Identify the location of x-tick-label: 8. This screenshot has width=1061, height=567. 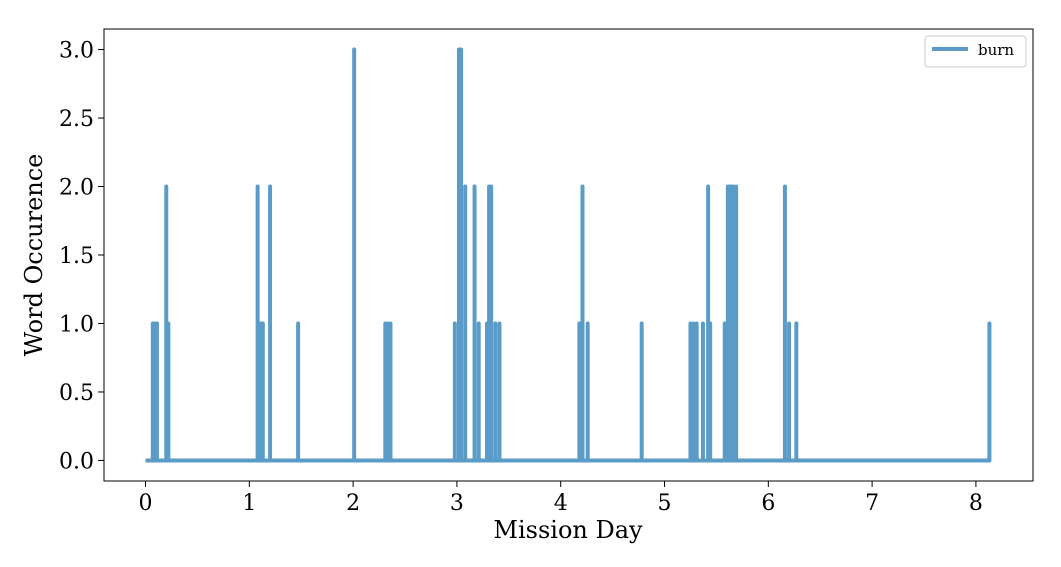
(976, 503).